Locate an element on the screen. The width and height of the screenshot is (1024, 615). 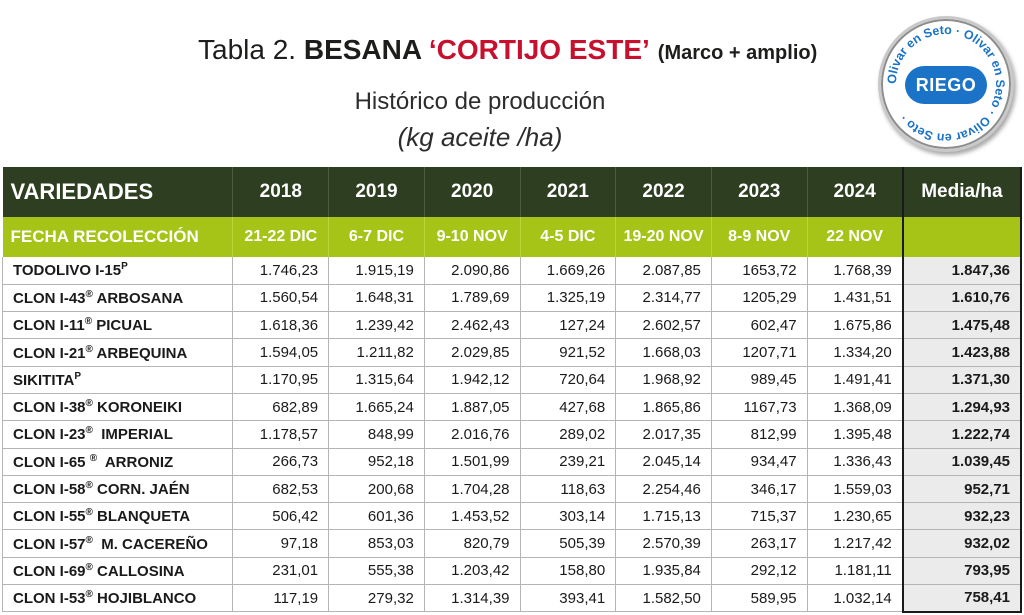
variety-suffix: M. CACEREÑO is located at coordinates (150, 544).